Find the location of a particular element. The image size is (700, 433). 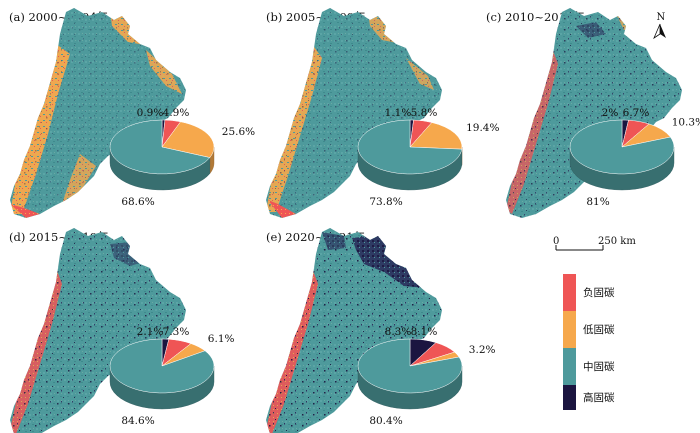

pie-d-slice-medium is located at coordinates (162, 366).